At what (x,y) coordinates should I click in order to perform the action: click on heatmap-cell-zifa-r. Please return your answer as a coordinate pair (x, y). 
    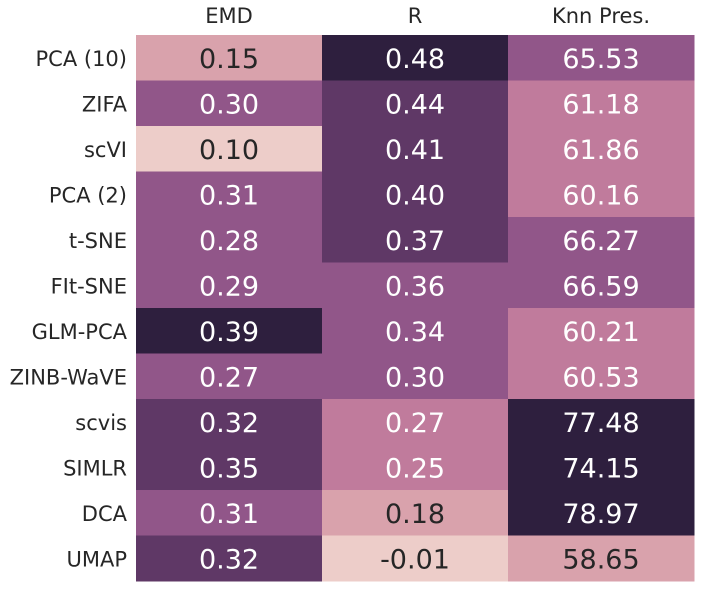
    Looking at the image, I should click on (415, 103).